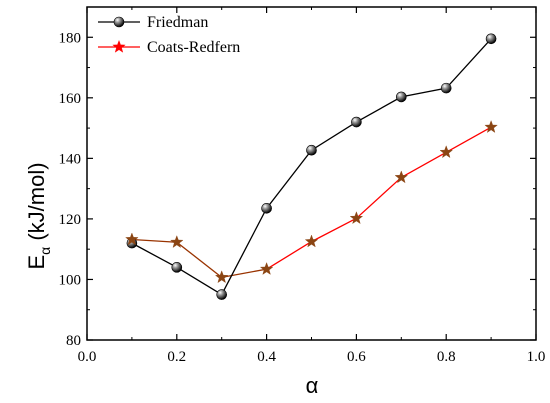  I want to click on x-tick-label: 0.6, so click(356, 357).